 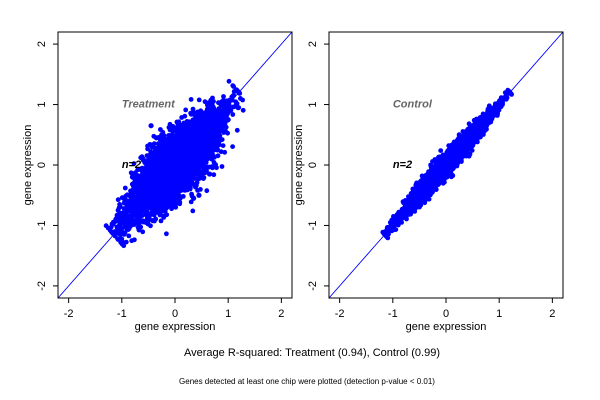 I want to click on x-tick-label: 1, so click(x=228, y=314).